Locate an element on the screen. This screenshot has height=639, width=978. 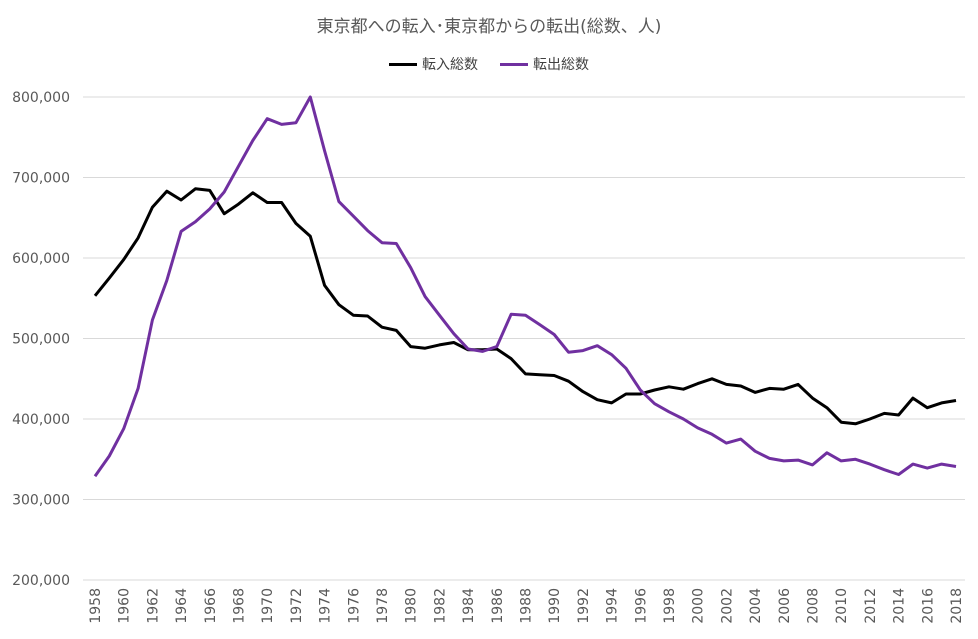
legend-label-inflow: 転入総数 is located at coordinates (450, 65).